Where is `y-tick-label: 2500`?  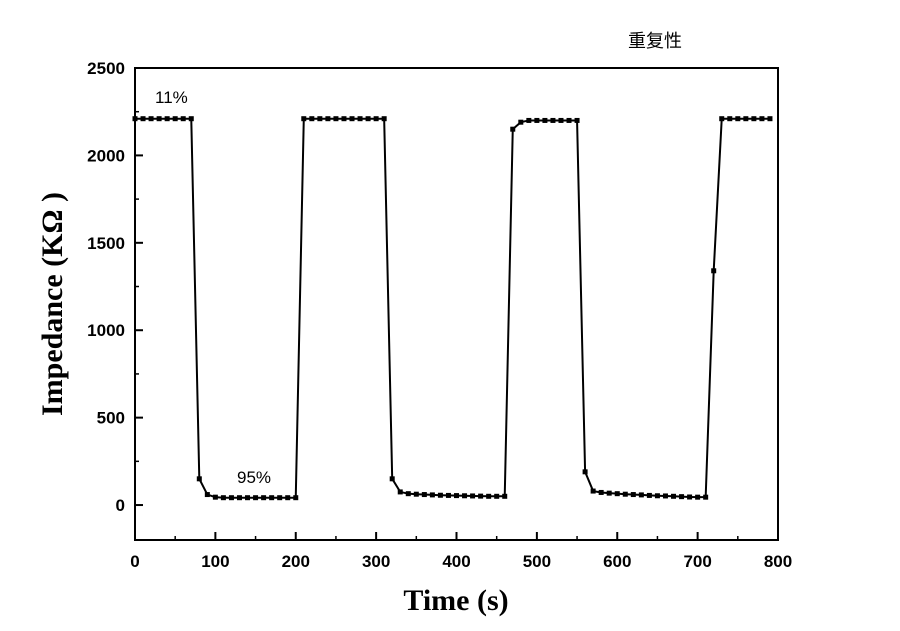 y-tick-label: 2500 is located at coordinates (106, 68).